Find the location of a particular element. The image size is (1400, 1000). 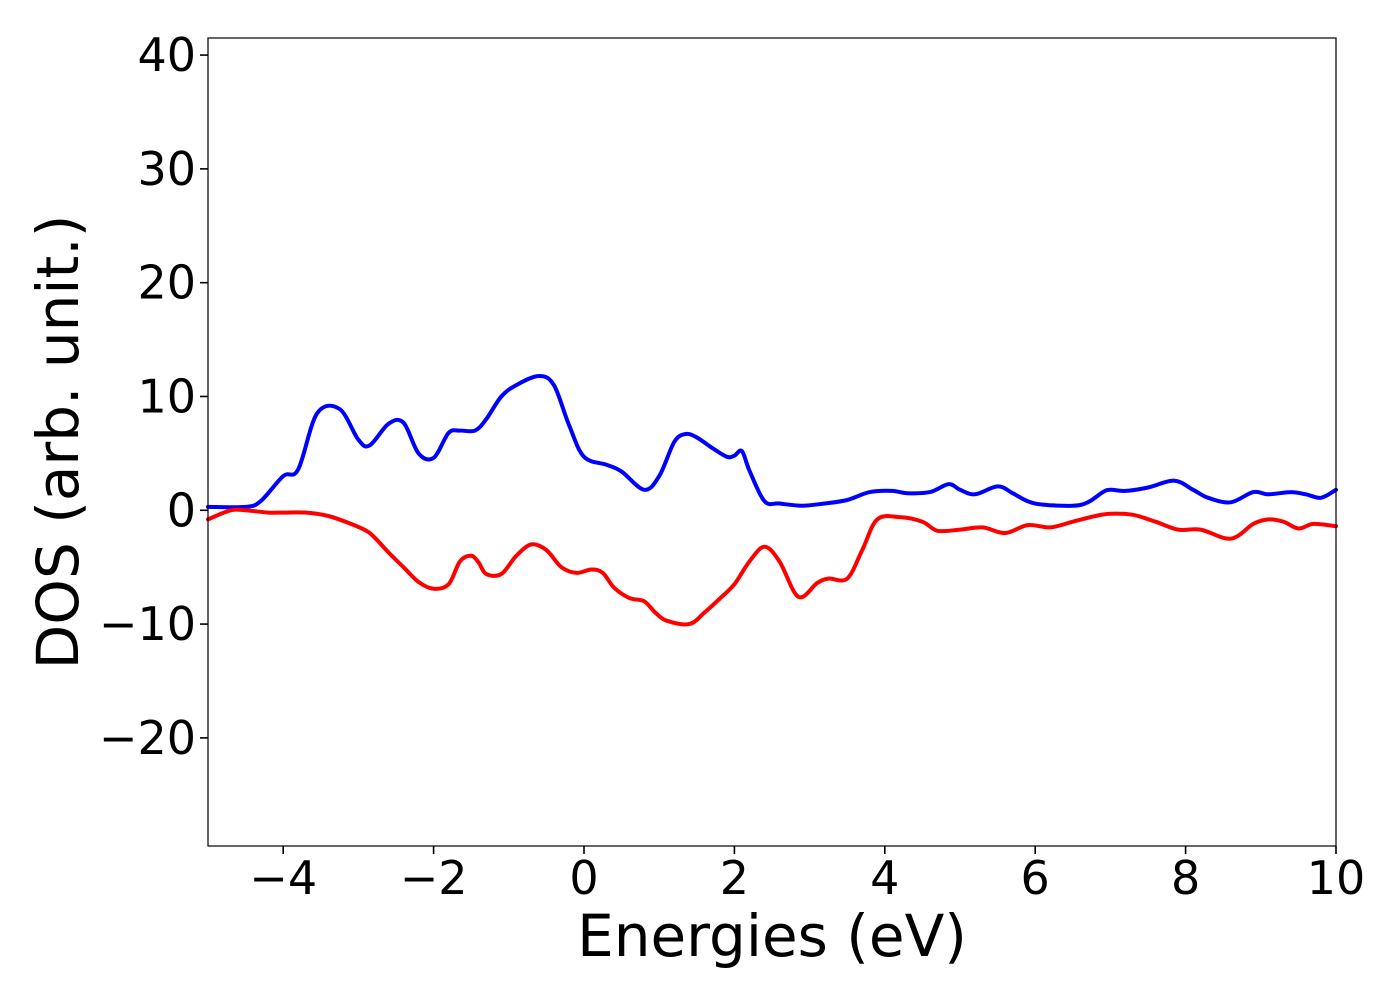

y-tick-label: −10 is located at coordinates (147, 624).